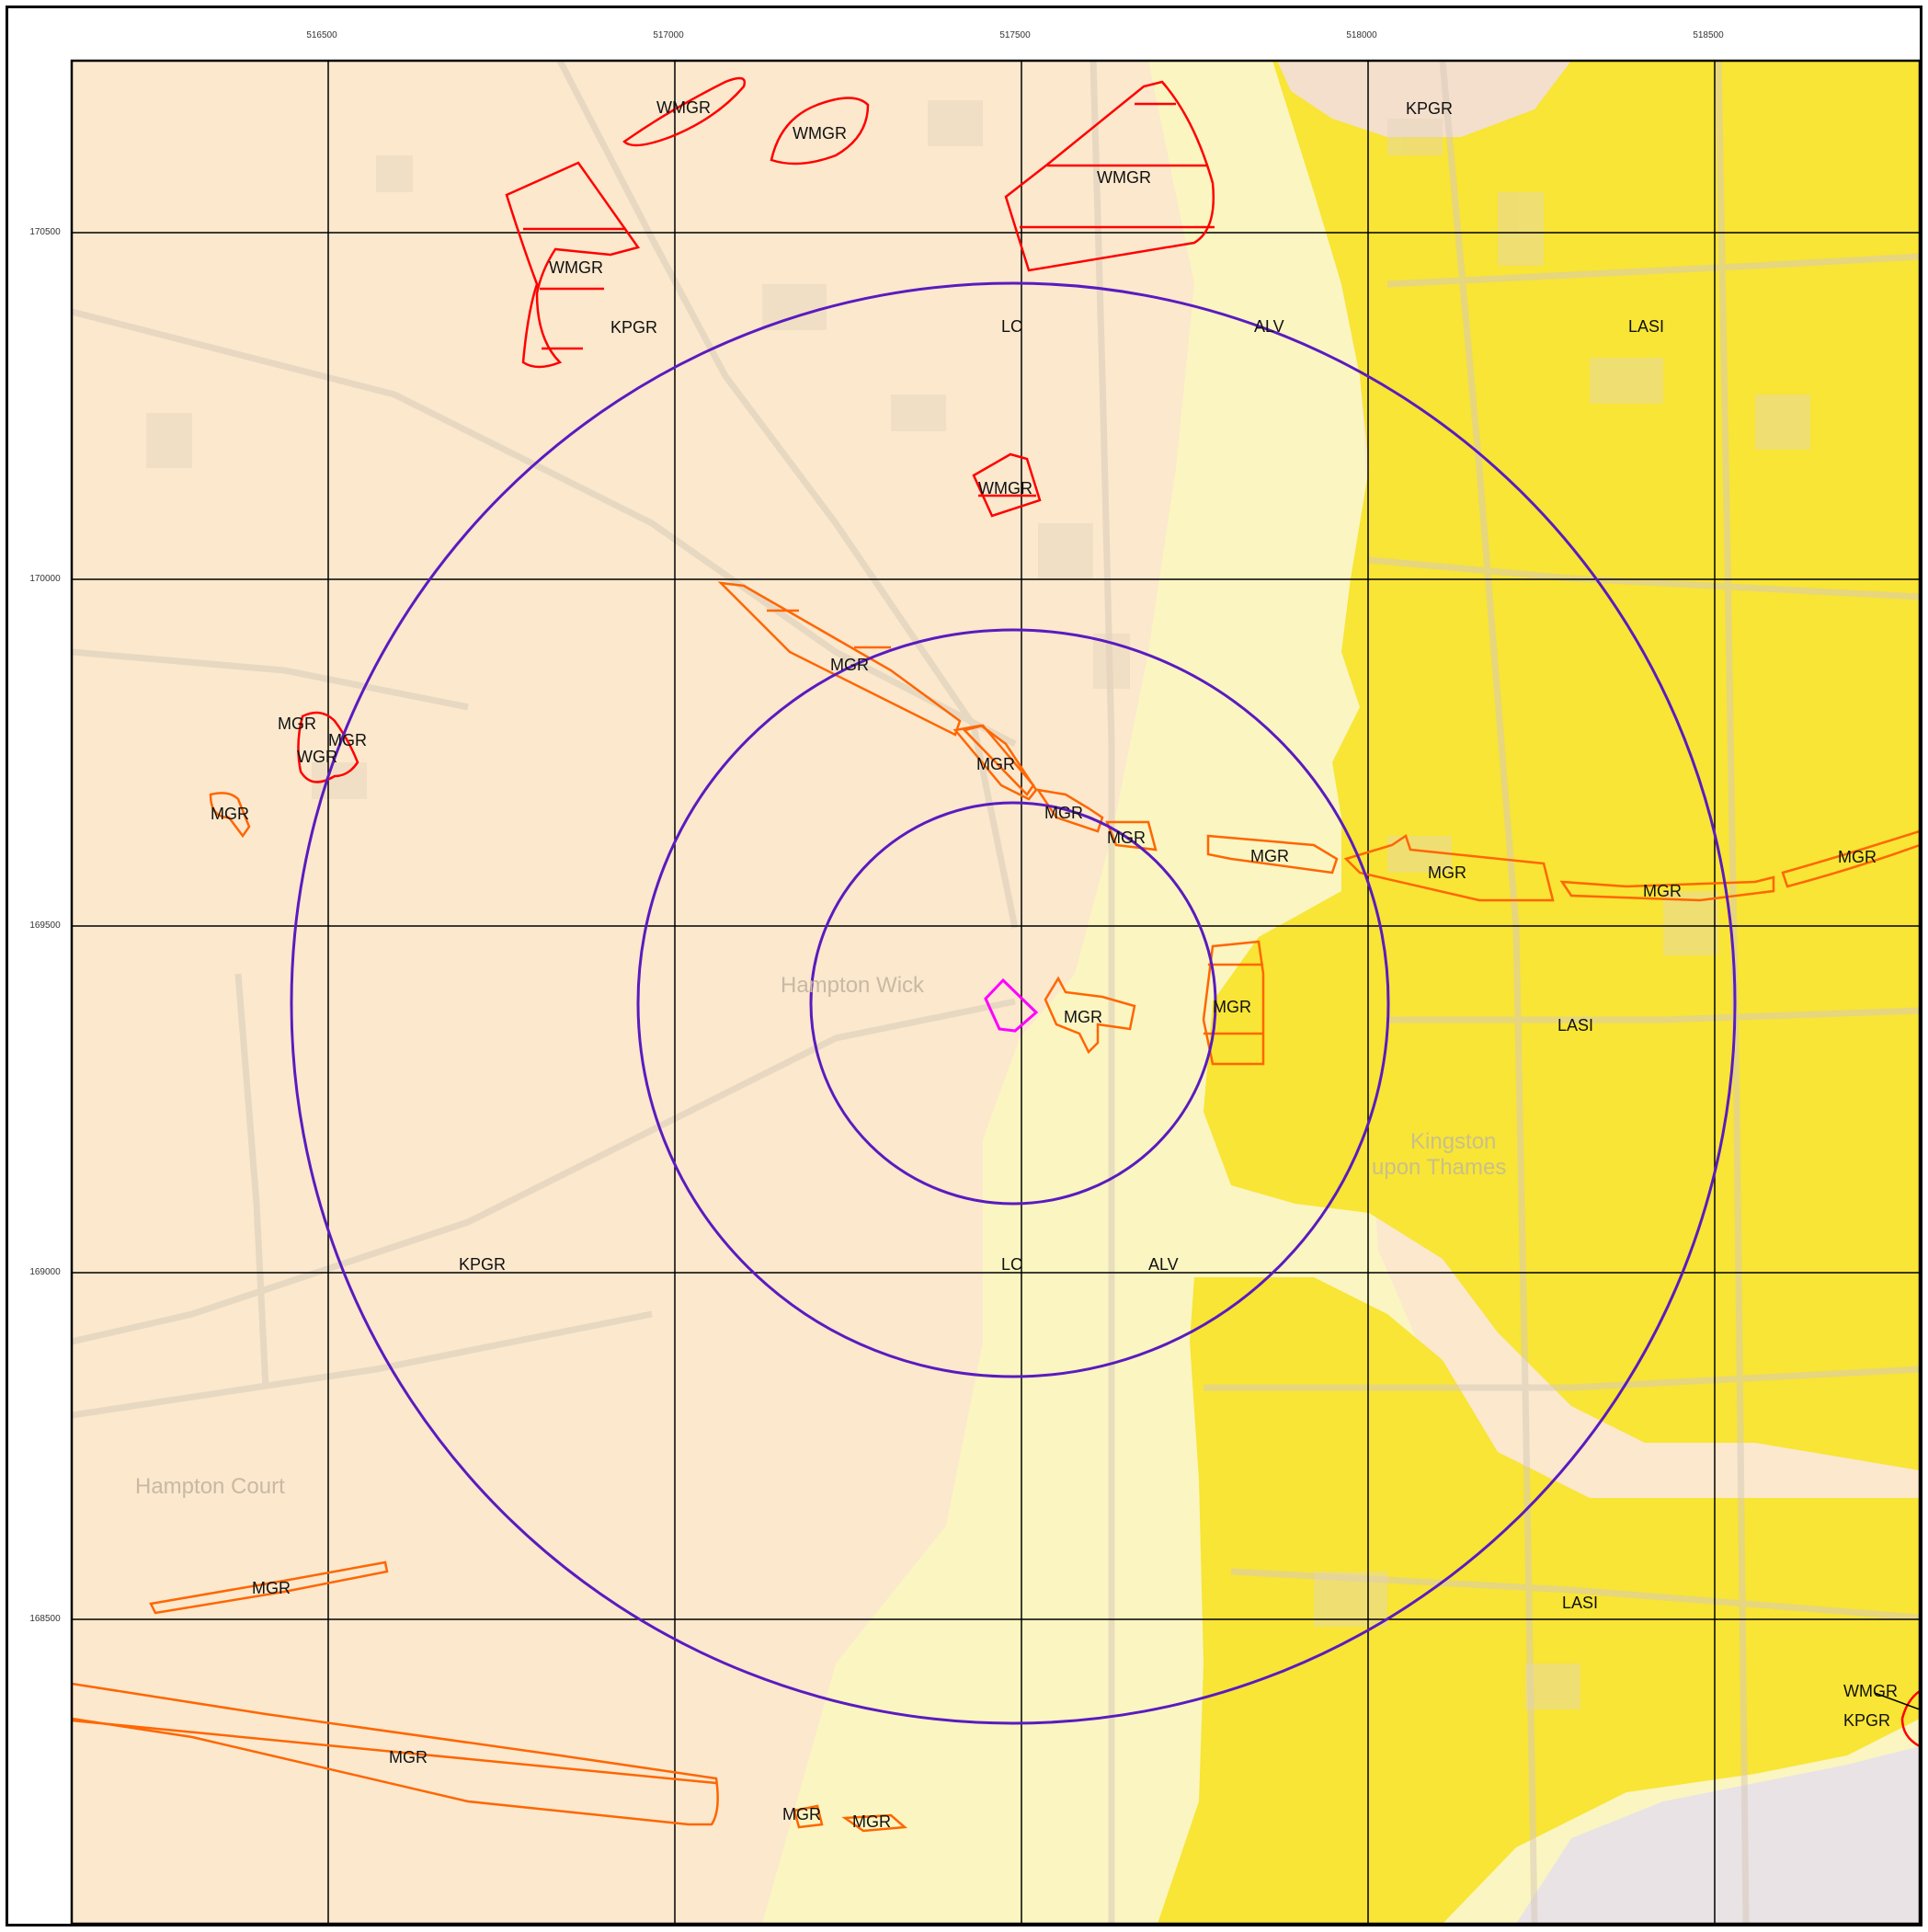 The width and height of the screenshot is (1928, 1932). What do you see at coordinates (1708, 35) in the screenshot?
I see `x-tick: 518500` at bounding box center [1708, 35].